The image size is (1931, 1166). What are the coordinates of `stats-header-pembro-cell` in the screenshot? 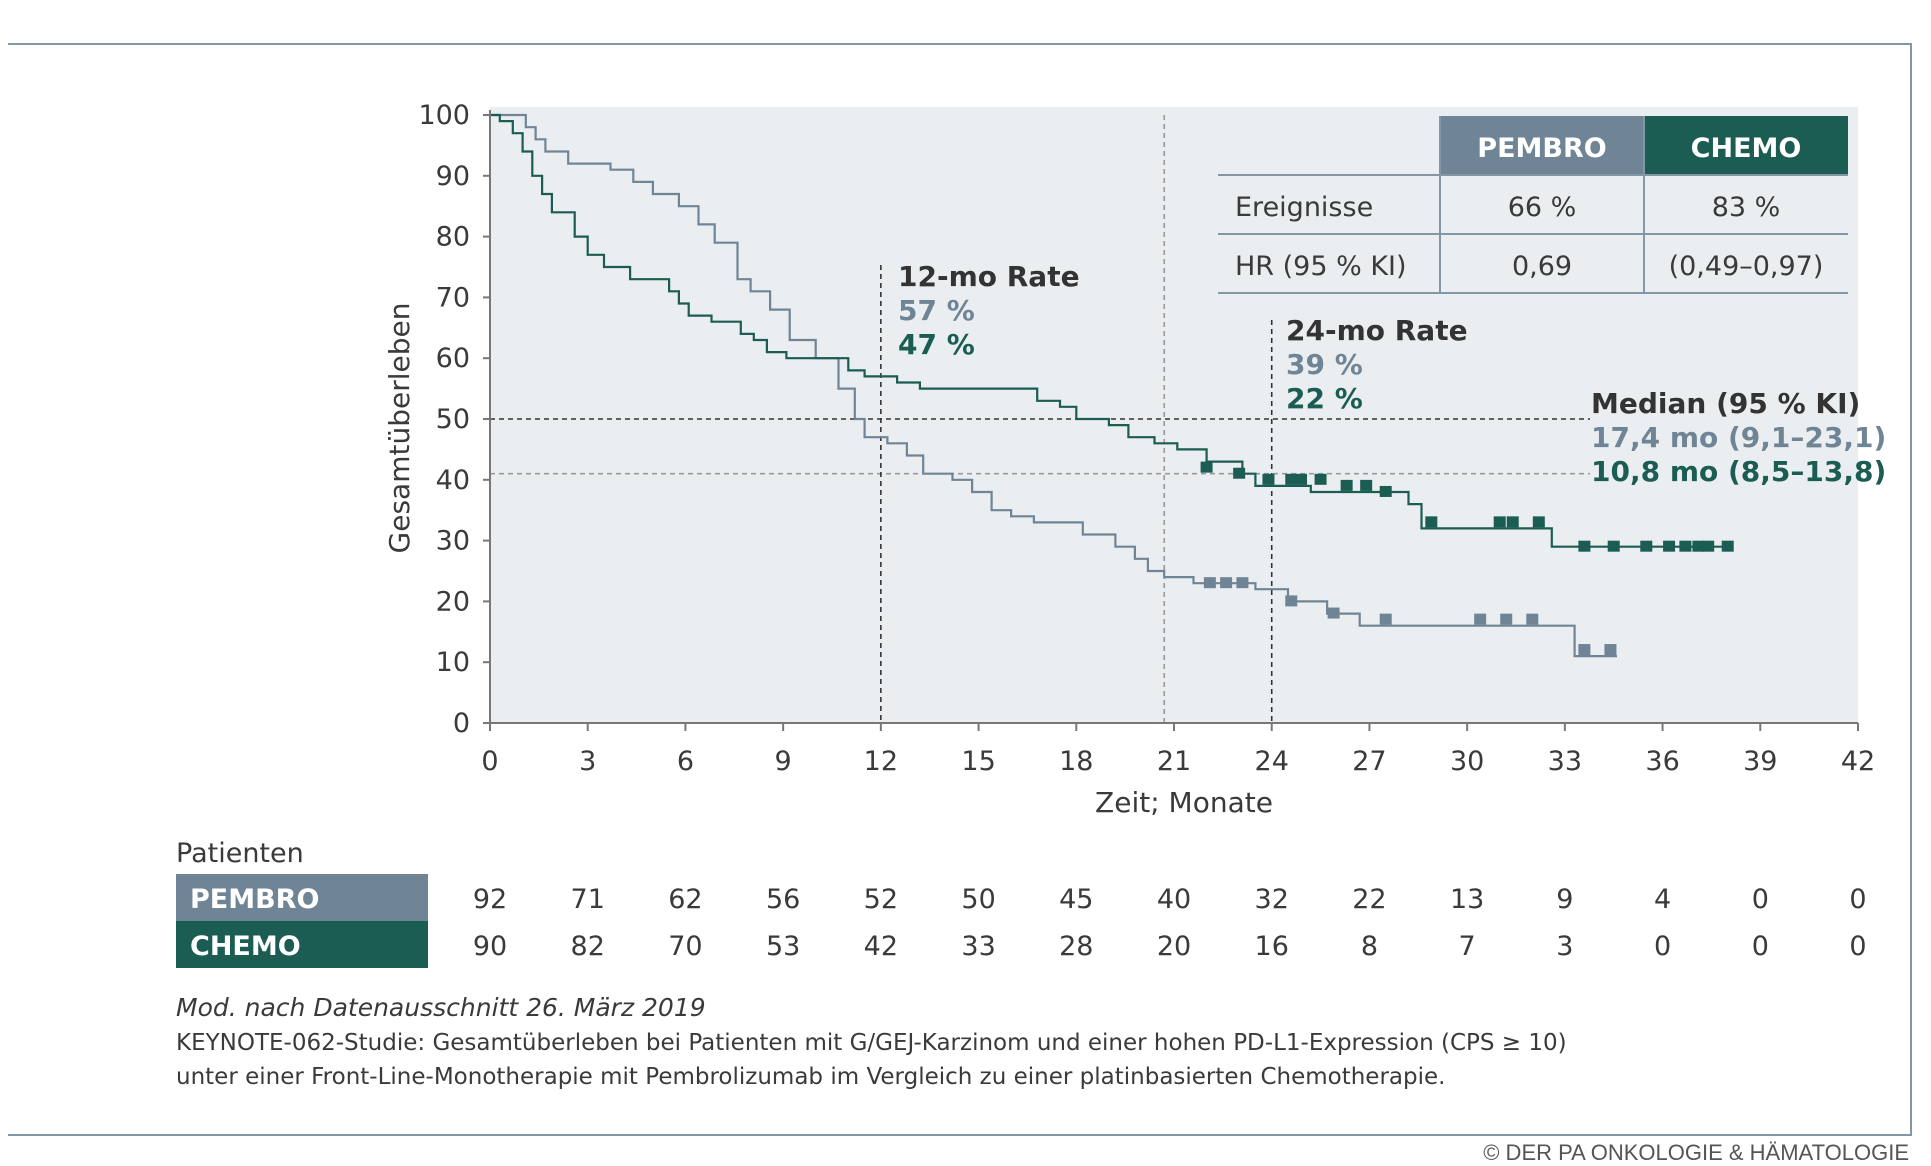 It's located at (1542, 145).